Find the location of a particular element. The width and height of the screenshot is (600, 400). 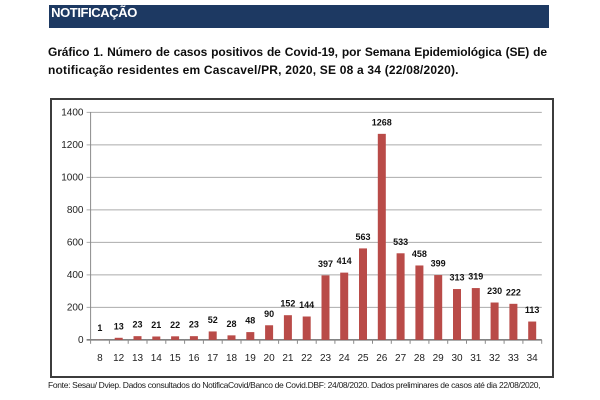

svg-text: 1200 is located at coordinates (72, 145).